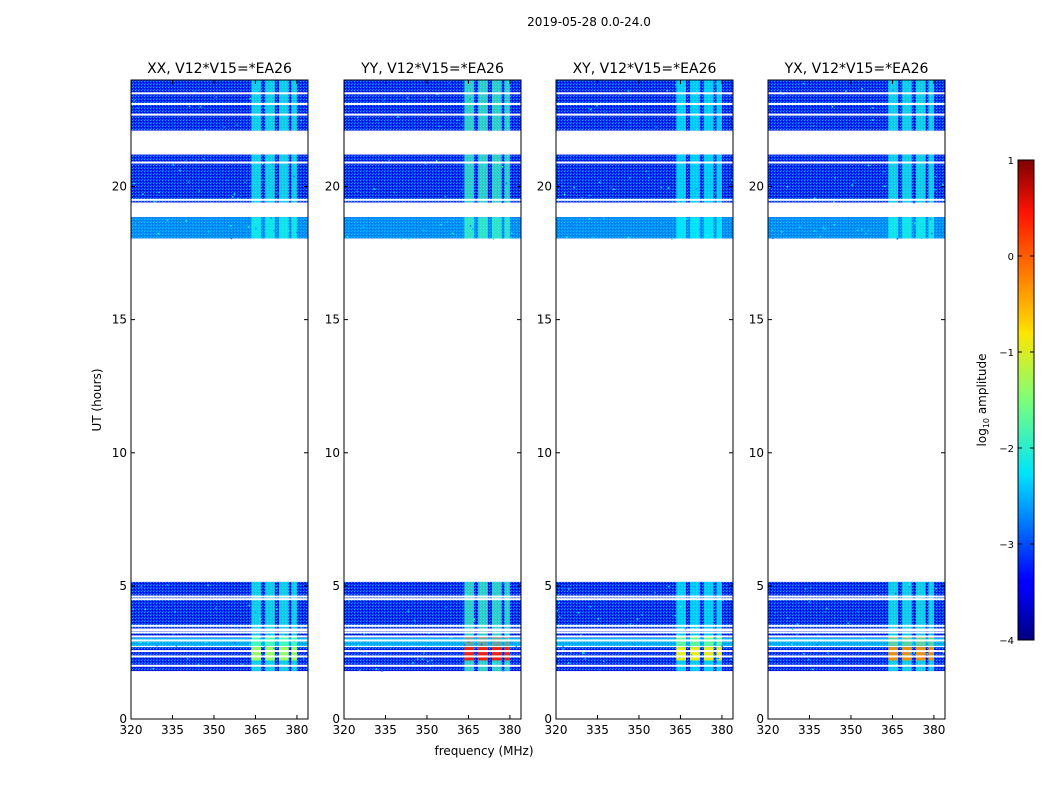  What do you see at coordinates (548, 719) in the screenshot?
I see `y-tick-label: 0` at bounding box center [548, 719].